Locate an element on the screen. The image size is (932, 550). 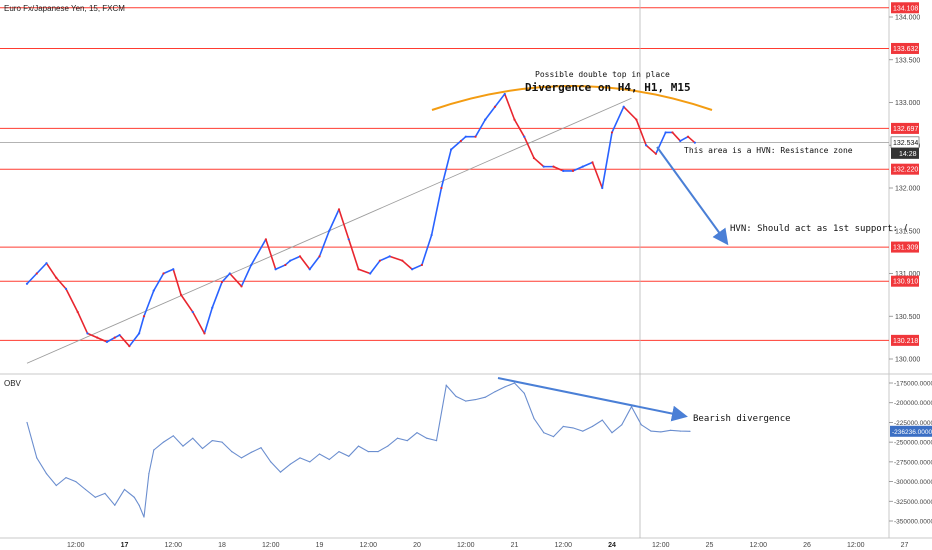
support-annotation: HVN: Should act as 1st support: ( is located at coordinates (819, 229).